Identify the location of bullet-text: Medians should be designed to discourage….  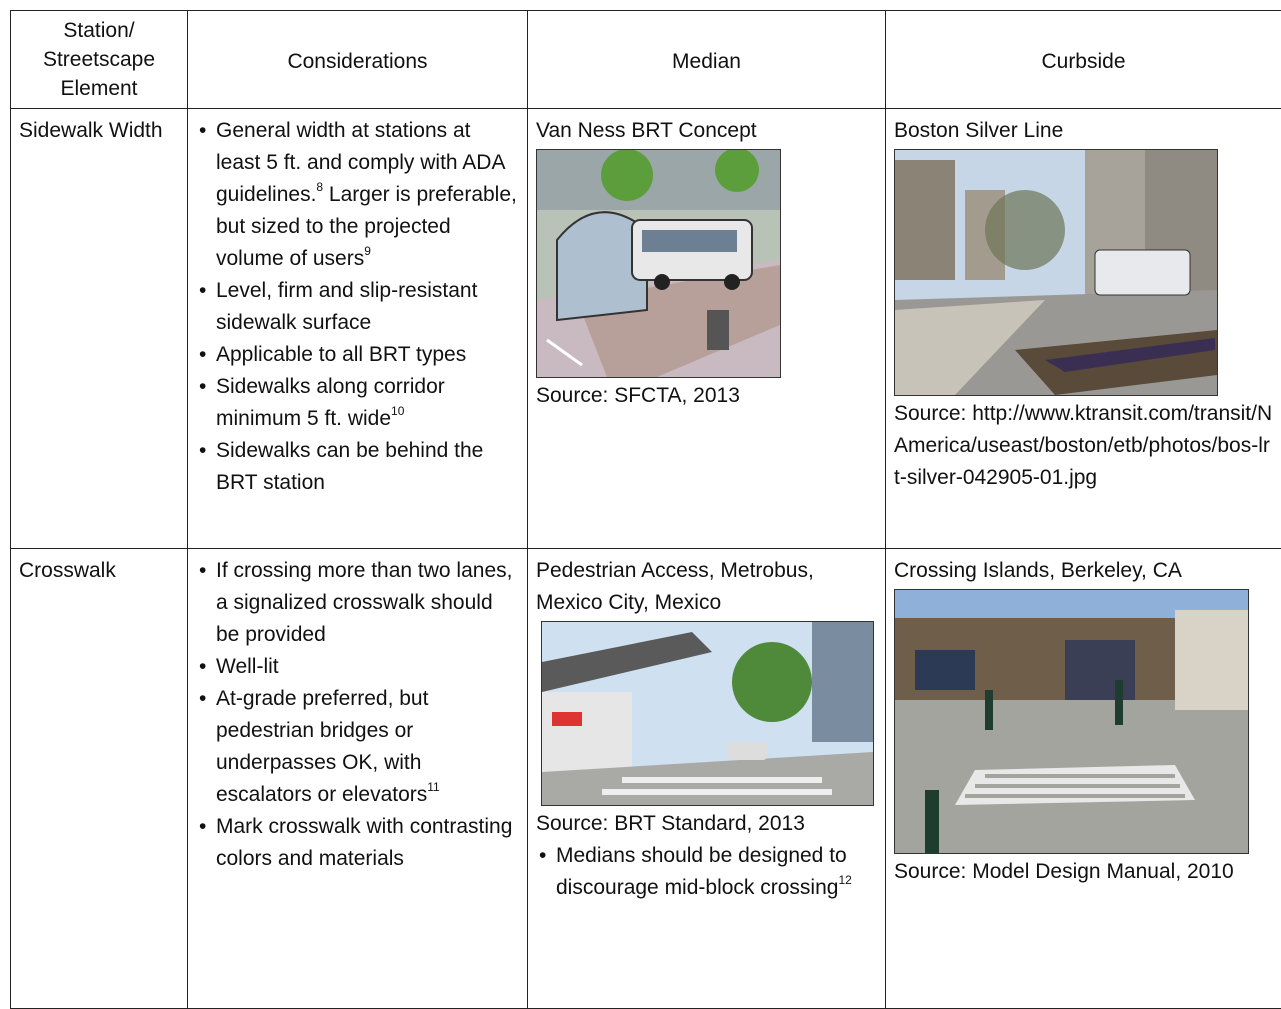
(701, 871).